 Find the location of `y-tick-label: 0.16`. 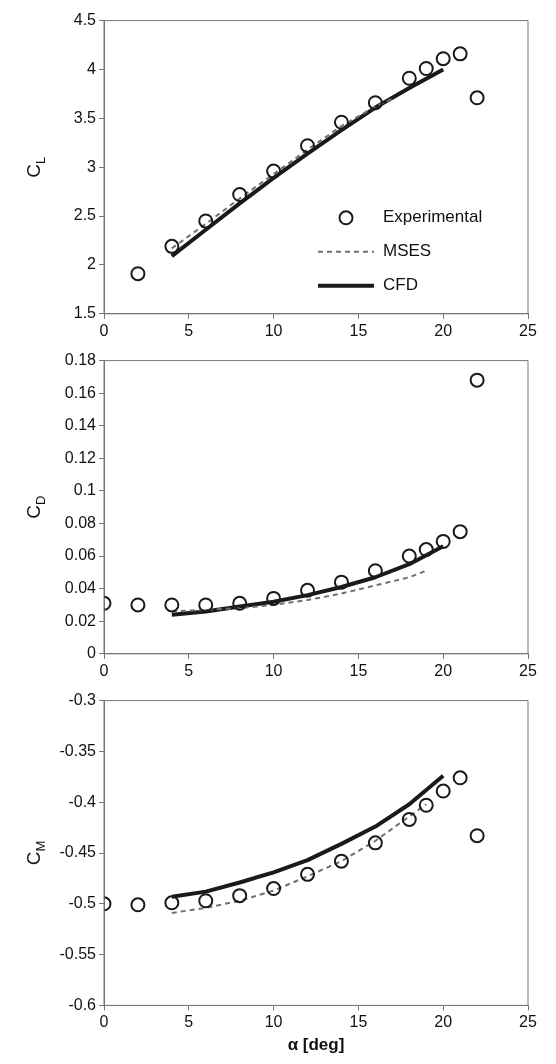

y-tick-label: 0.16 is located at coordinates (80, 392).